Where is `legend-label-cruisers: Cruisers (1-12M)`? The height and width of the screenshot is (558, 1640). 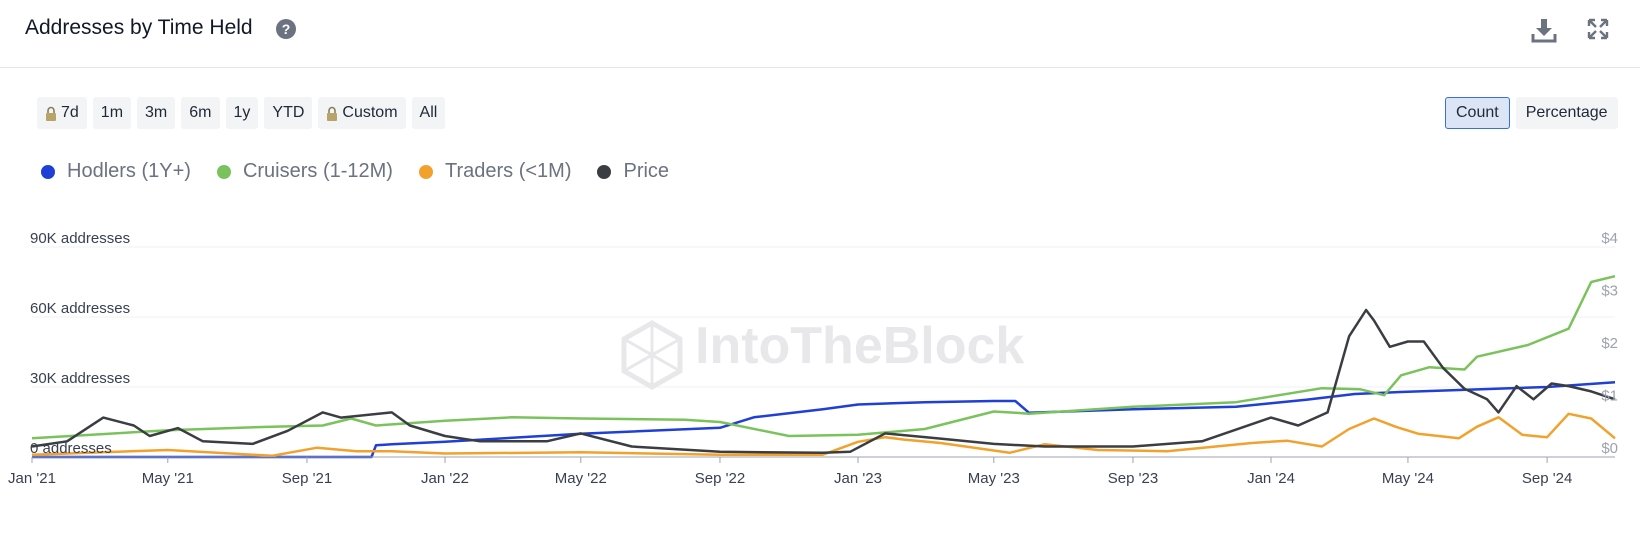 legend-label-cruisers: Cruisers (1-12M) is located at coordinates (317, 171).